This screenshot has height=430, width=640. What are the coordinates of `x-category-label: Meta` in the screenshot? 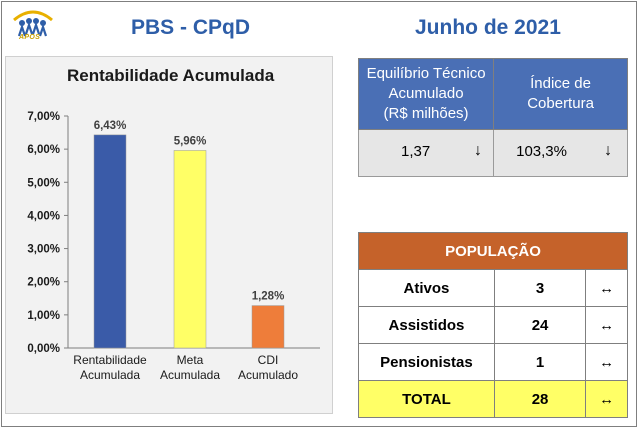 It's located at (190, 360).